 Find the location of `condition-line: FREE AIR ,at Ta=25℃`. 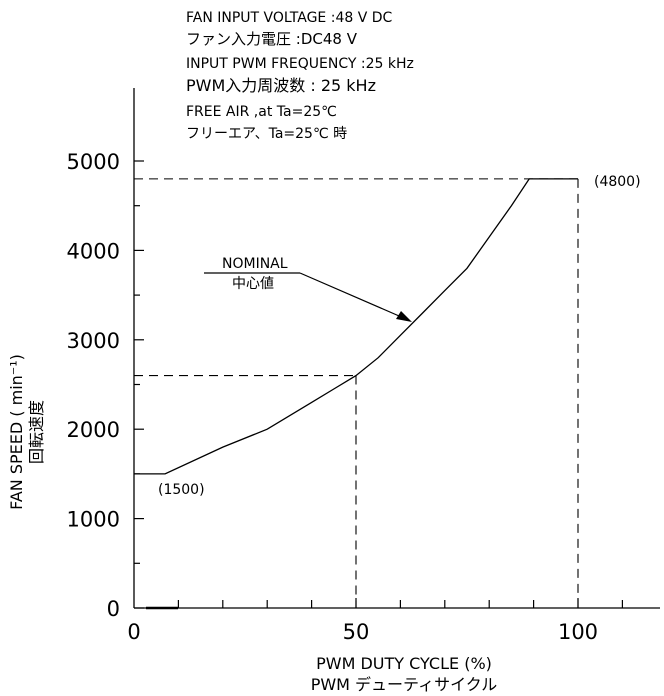

condition-line: FREE AIR ,at Ta=25℃ is located at coordinates (261, 112).